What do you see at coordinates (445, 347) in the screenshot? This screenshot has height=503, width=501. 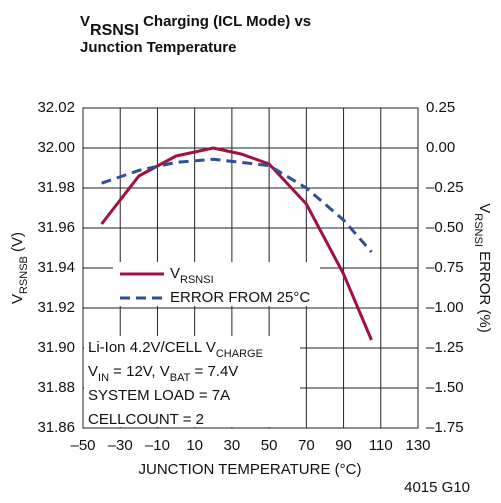 I see `y2-tick-label: –1.25` at bounding box center [445, 347].